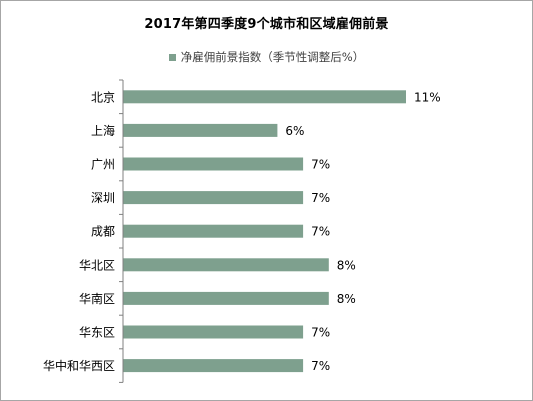 The image size is (533, 401). I want to click on category-label-0: 北京, so click(103, 97).